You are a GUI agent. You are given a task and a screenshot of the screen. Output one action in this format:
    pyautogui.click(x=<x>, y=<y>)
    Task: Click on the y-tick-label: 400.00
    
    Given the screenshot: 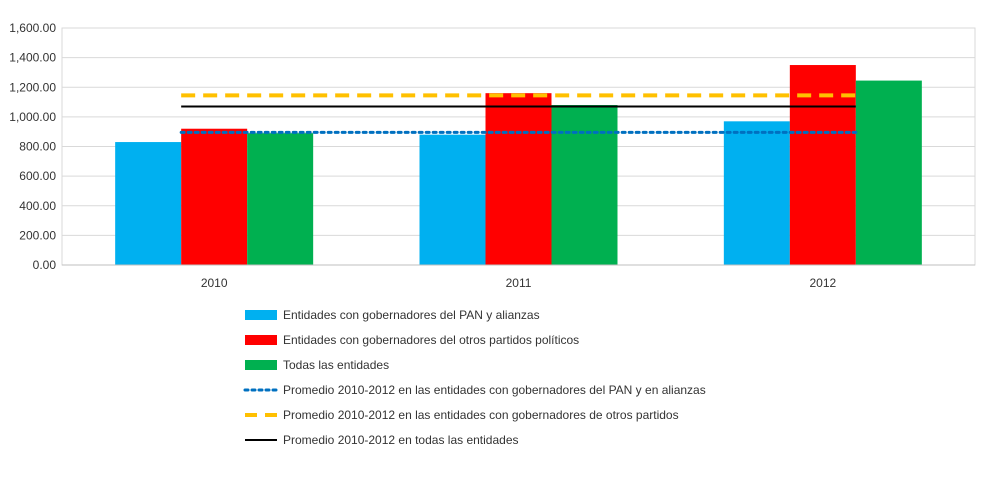 What is the action you would take?
    pyautogui.click(x=37, y=206)
    